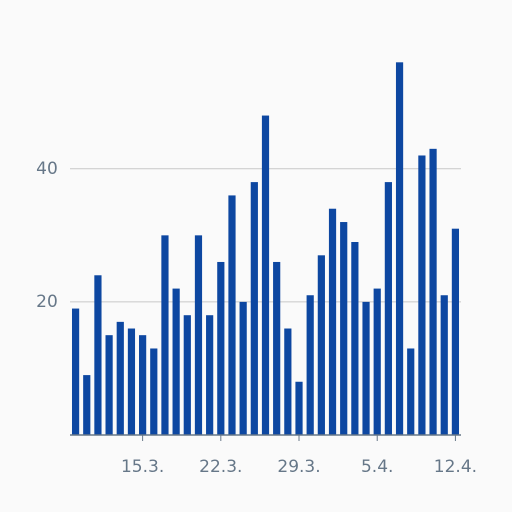 The width and height of the screenshot is (512, 512). I want to click on y-tick-label: 20, so click(47, 302).